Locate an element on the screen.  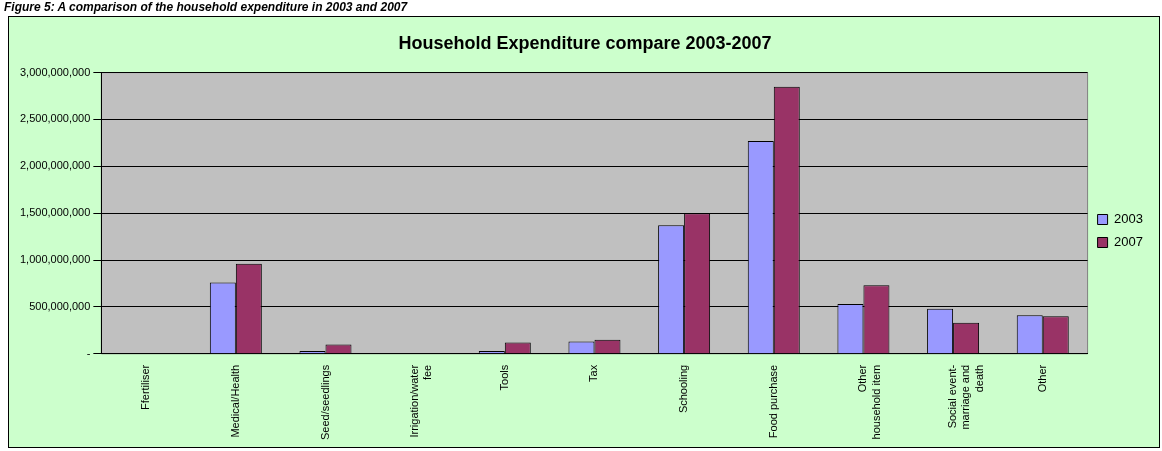
x-tick-label: Ffertiliser is located at coordinates (145, 387).